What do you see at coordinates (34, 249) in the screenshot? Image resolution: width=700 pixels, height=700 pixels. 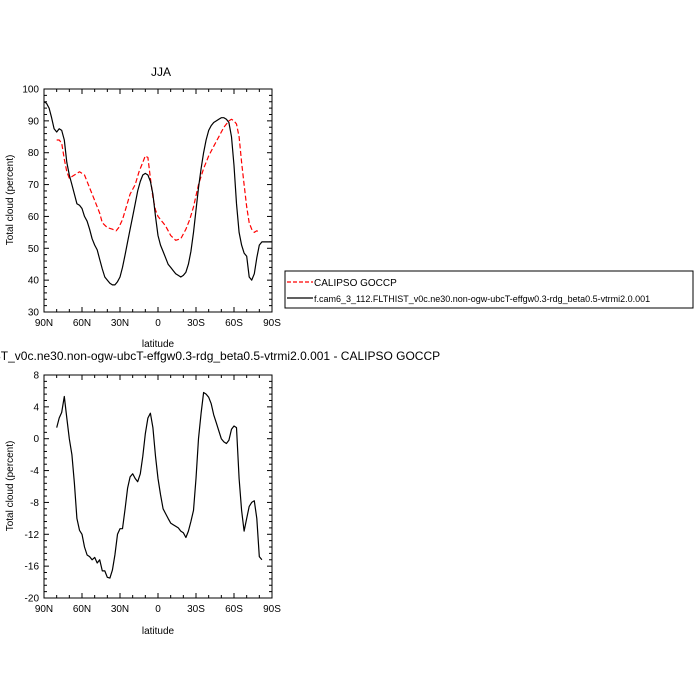 I see `y-tick-label: 50` at bounding box center [34, 249].